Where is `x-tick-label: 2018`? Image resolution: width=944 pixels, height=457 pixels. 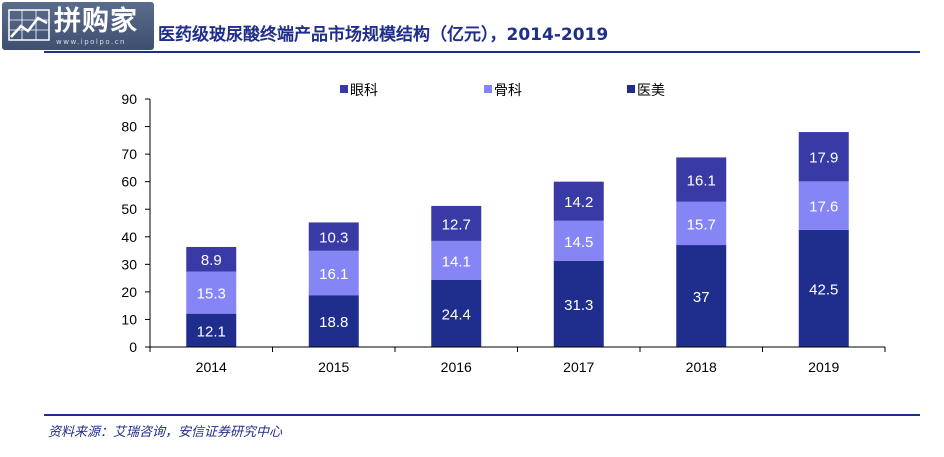
x-tick-label: 2018 is located at coordinates (701, 367).